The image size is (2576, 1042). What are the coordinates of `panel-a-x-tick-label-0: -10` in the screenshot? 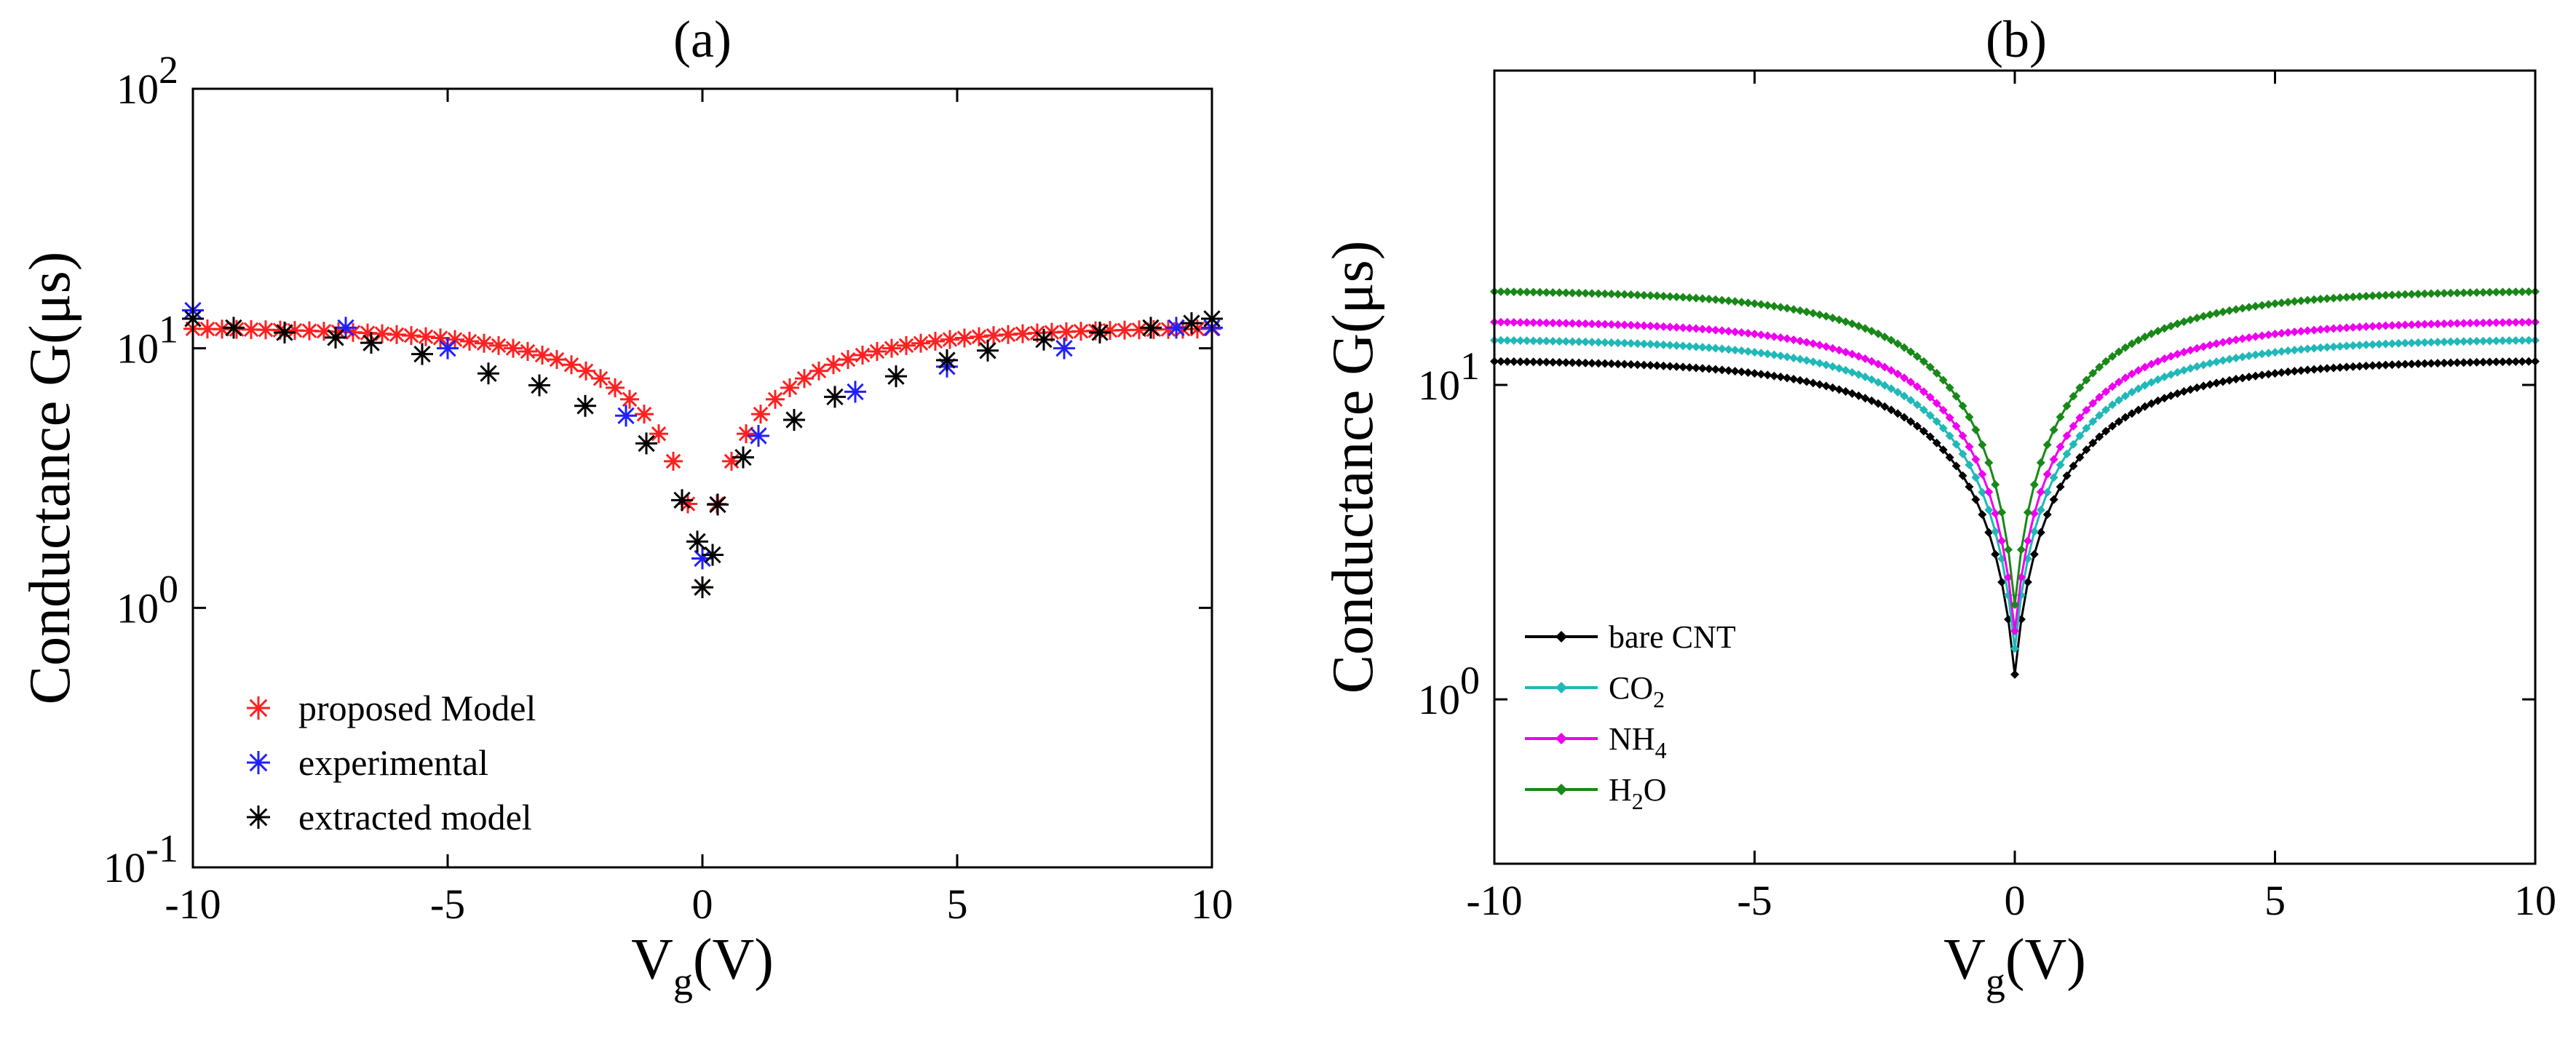 It's located at (193, 904).